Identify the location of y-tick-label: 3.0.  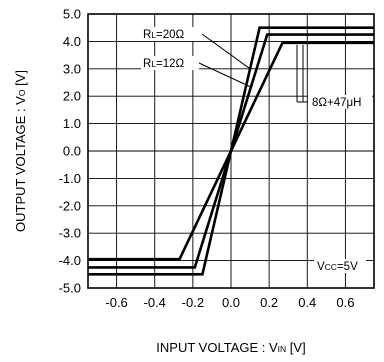
(72, 68).